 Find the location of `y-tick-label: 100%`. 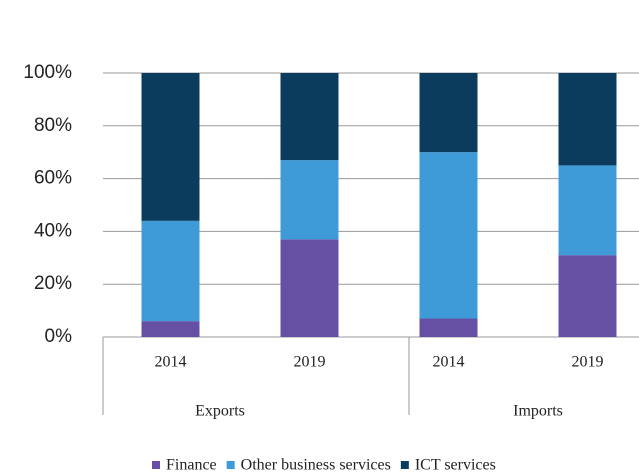

y-tick-label: 100% is located at coordinates (47, 72).